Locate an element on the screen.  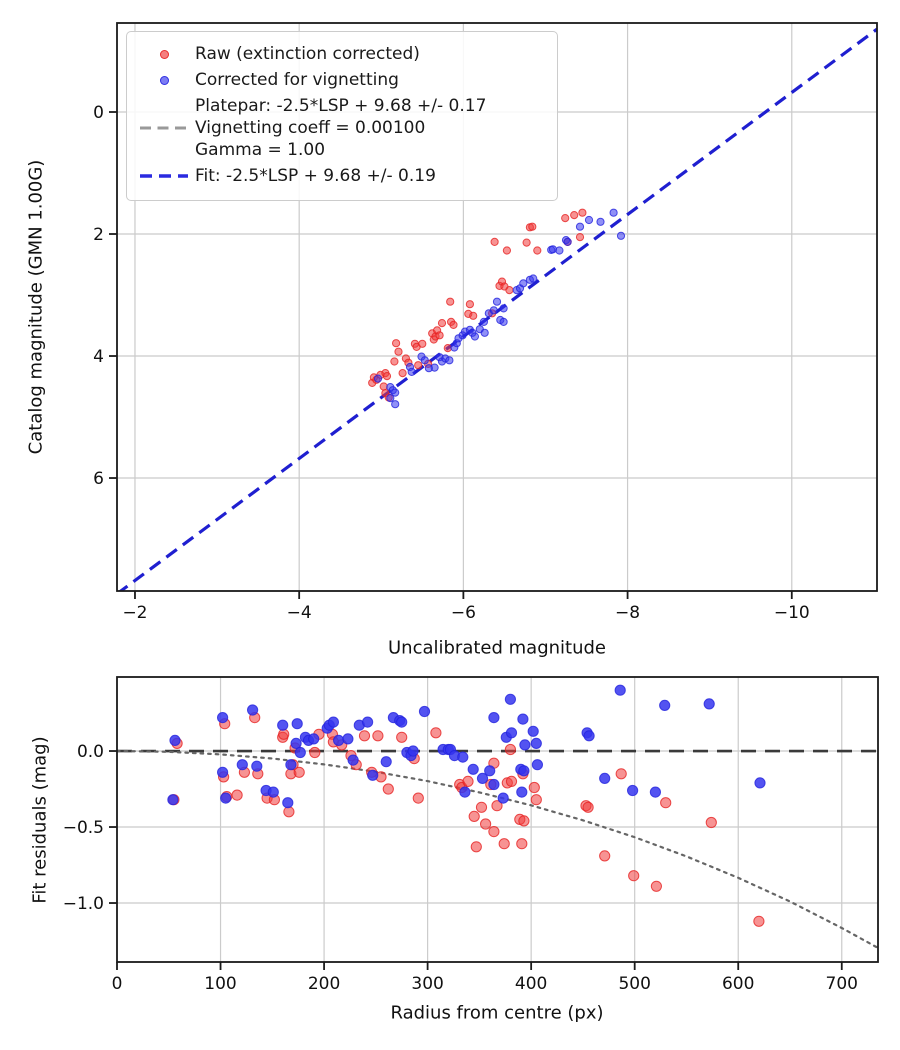
x-tick-label: −6 is located at coordinates (463, 613).